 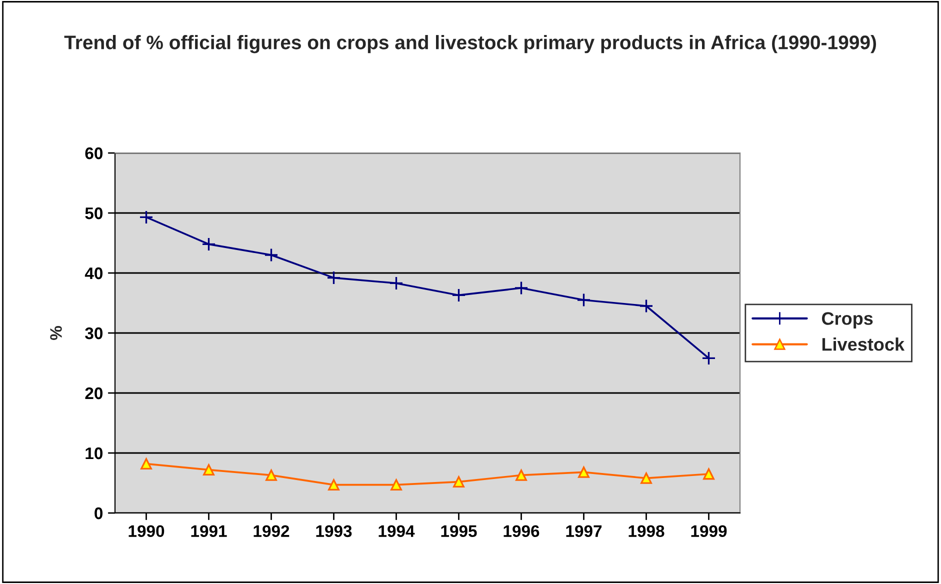 What do you see at coordinates (146, 531) in the screenshot?
I see `x-tick-label: 1990` at bounding box center [146, 531].